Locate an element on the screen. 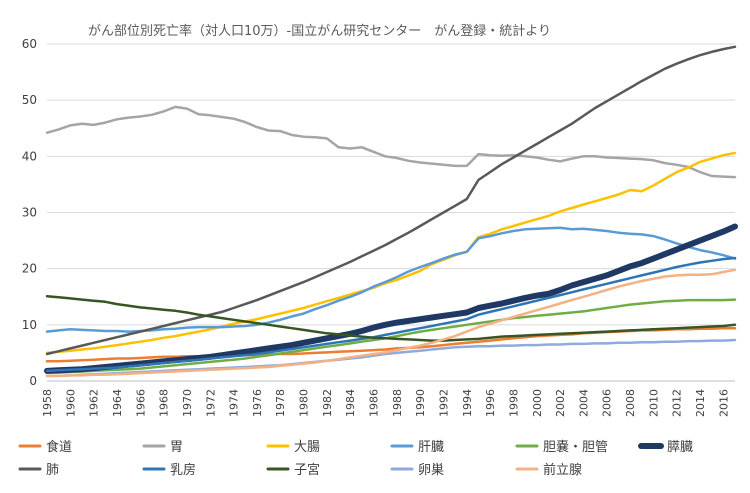 The height and width of the screenshot is (493, 750). x-tick-label: 1972 is located at coordinates (210, 403).